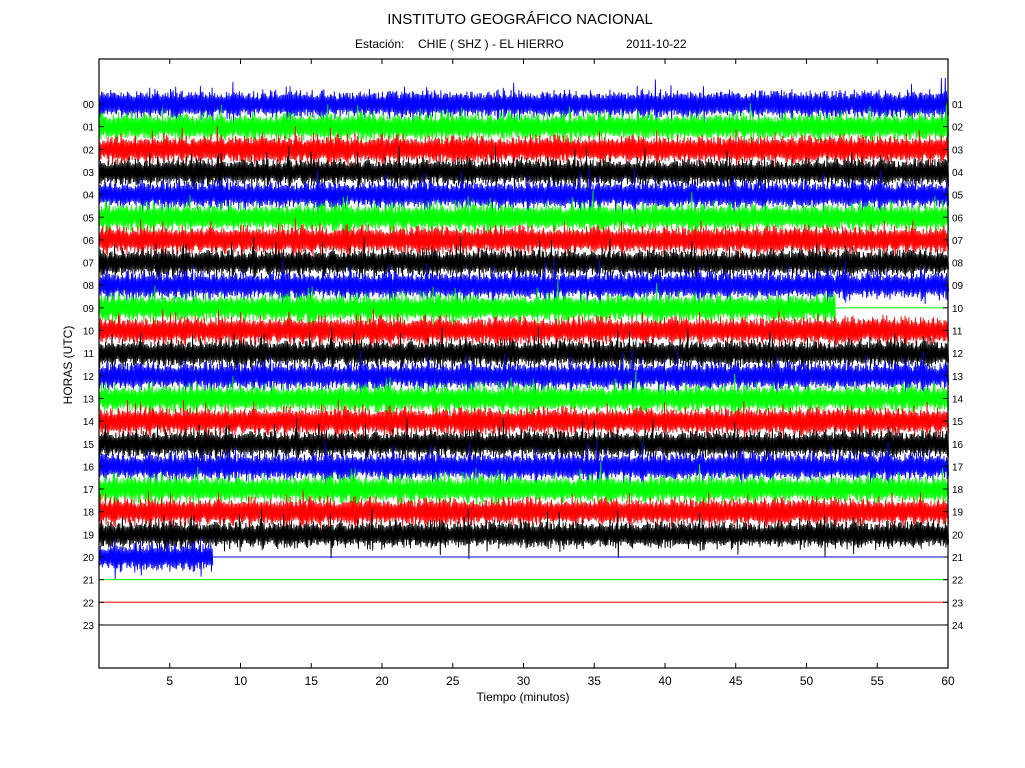 The height and width of the screenshot is (768, 1025). I want to click on x-tick-label: 50, so click(807, 681).